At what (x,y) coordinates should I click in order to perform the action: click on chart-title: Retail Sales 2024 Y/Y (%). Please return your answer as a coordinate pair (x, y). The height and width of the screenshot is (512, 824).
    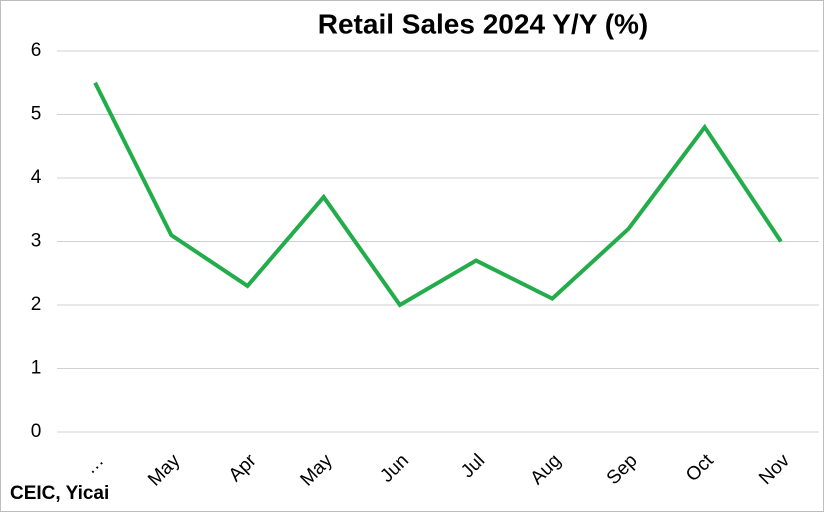
    Looking at the image, I should click on (483, 23).